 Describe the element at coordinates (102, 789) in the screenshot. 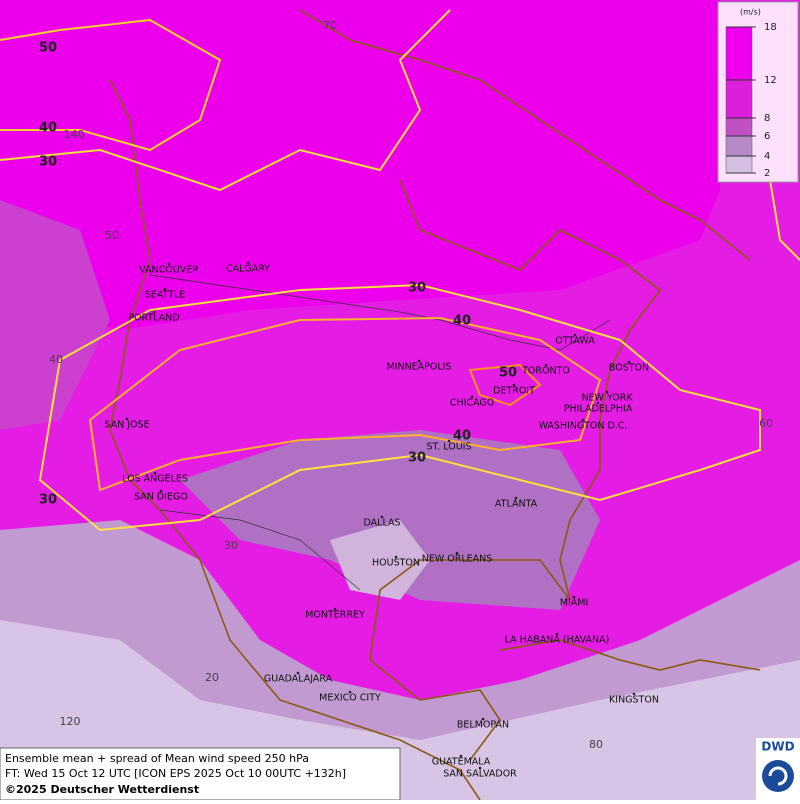

I see `footer-line: ©2025 Deutscher Wetterdienst` at that location.